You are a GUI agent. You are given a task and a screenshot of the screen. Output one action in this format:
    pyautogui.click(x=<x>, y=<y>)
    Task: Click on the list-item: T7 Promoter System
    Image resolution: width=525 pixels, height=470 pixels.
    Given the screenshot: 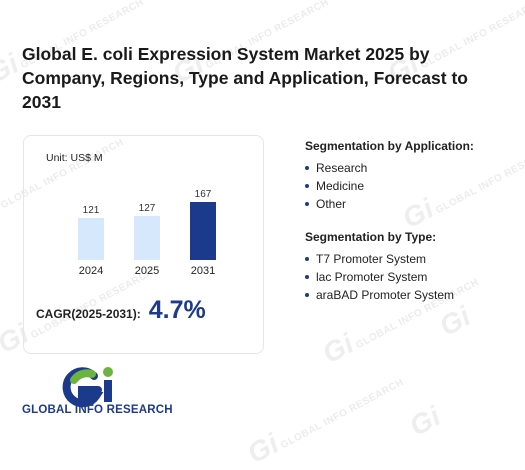 What is the action you would take?
    pyautogui.click(x=379, y=259)
    